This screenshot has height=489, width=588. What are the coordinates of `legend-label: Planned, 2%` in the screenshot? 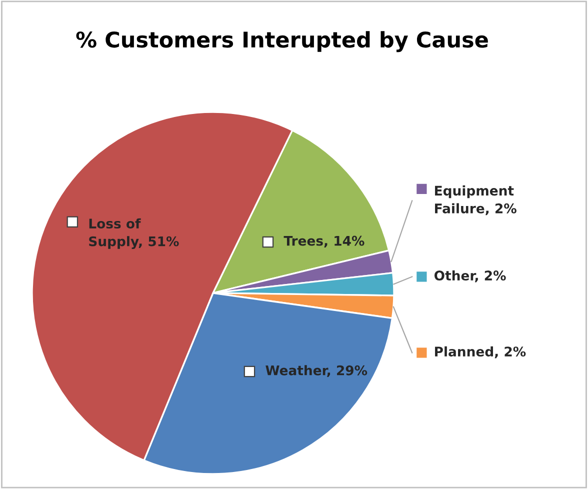 It's located at (480, 352).